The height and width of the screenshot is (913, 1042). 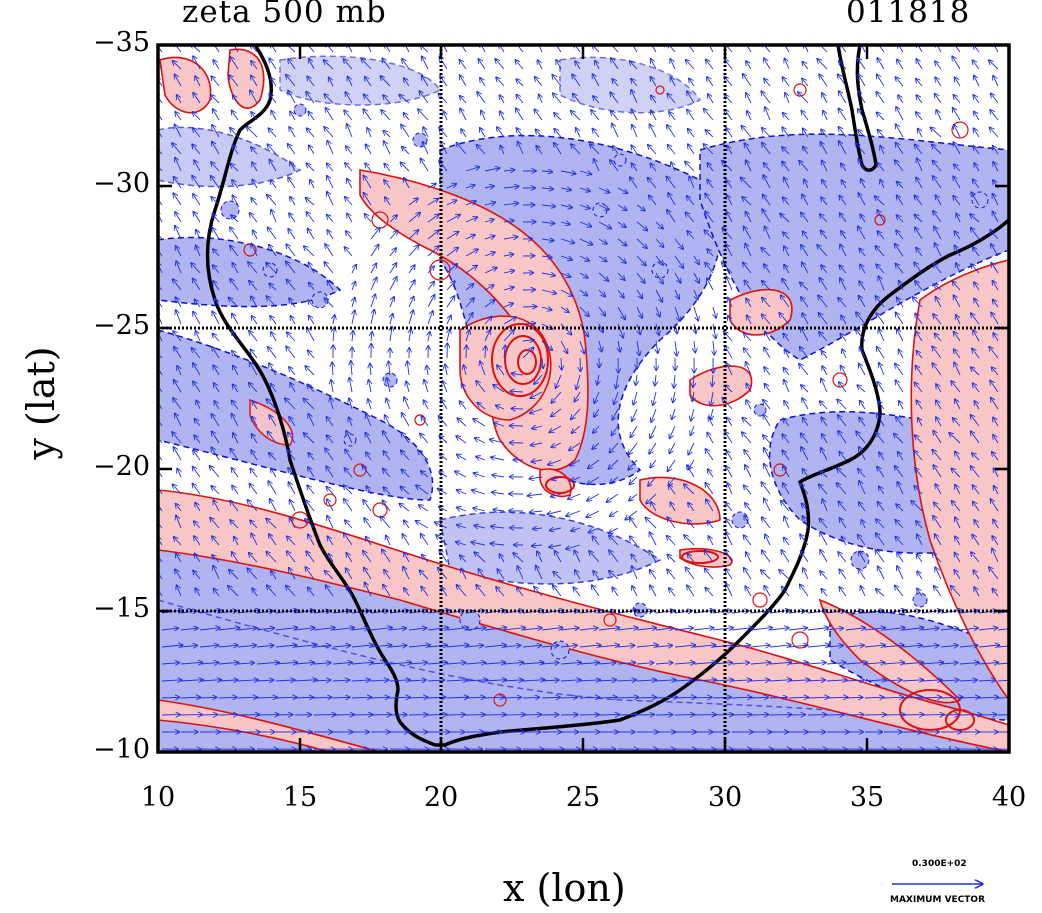 I want to click on y-tick-label: −20, so click(x=121, y=466).